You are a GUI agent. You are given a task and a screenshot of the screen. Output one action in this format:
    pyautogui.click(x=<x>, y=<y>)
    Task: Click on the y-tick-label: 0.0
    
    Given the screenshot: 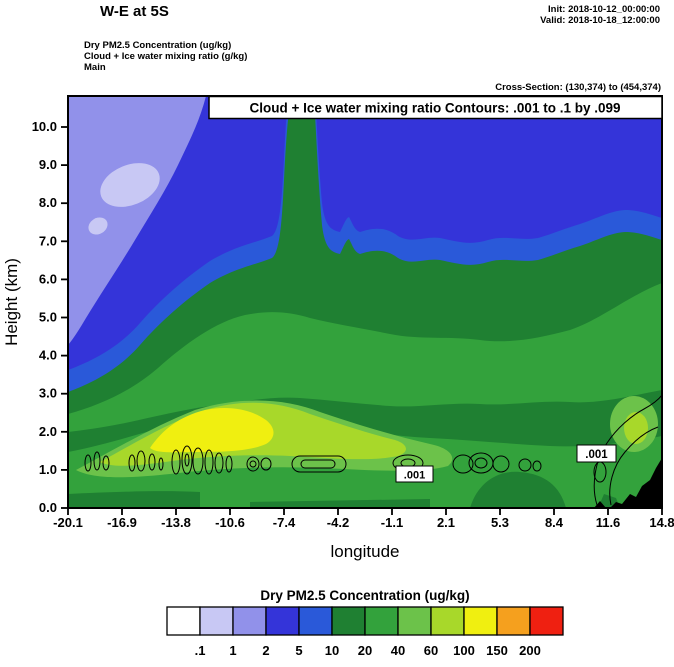 What is the action you would take?
    pyautogui.click(x=48, y=507)
    